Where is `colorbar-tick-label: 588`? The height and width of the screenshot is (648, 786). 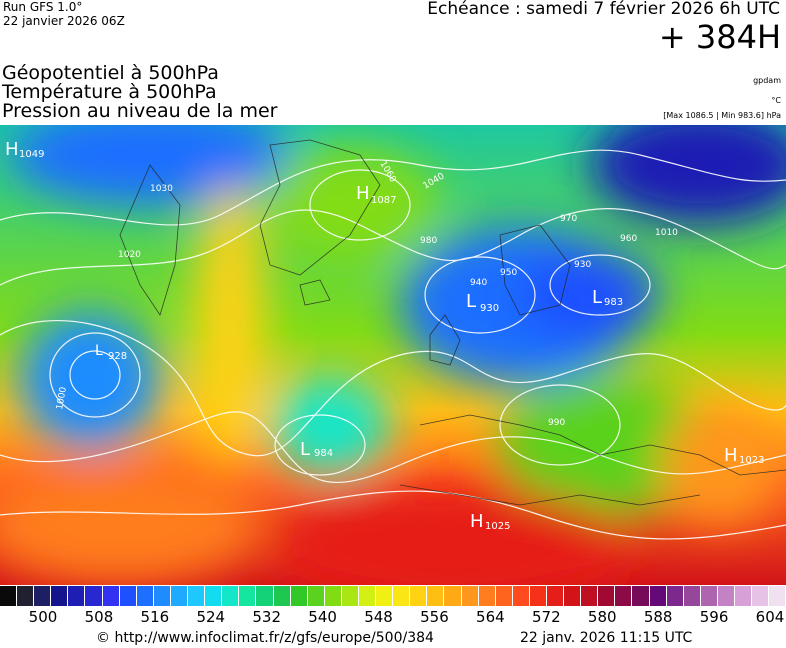 colorbar-tick-label: 588 is located at coordinates (658, 617).